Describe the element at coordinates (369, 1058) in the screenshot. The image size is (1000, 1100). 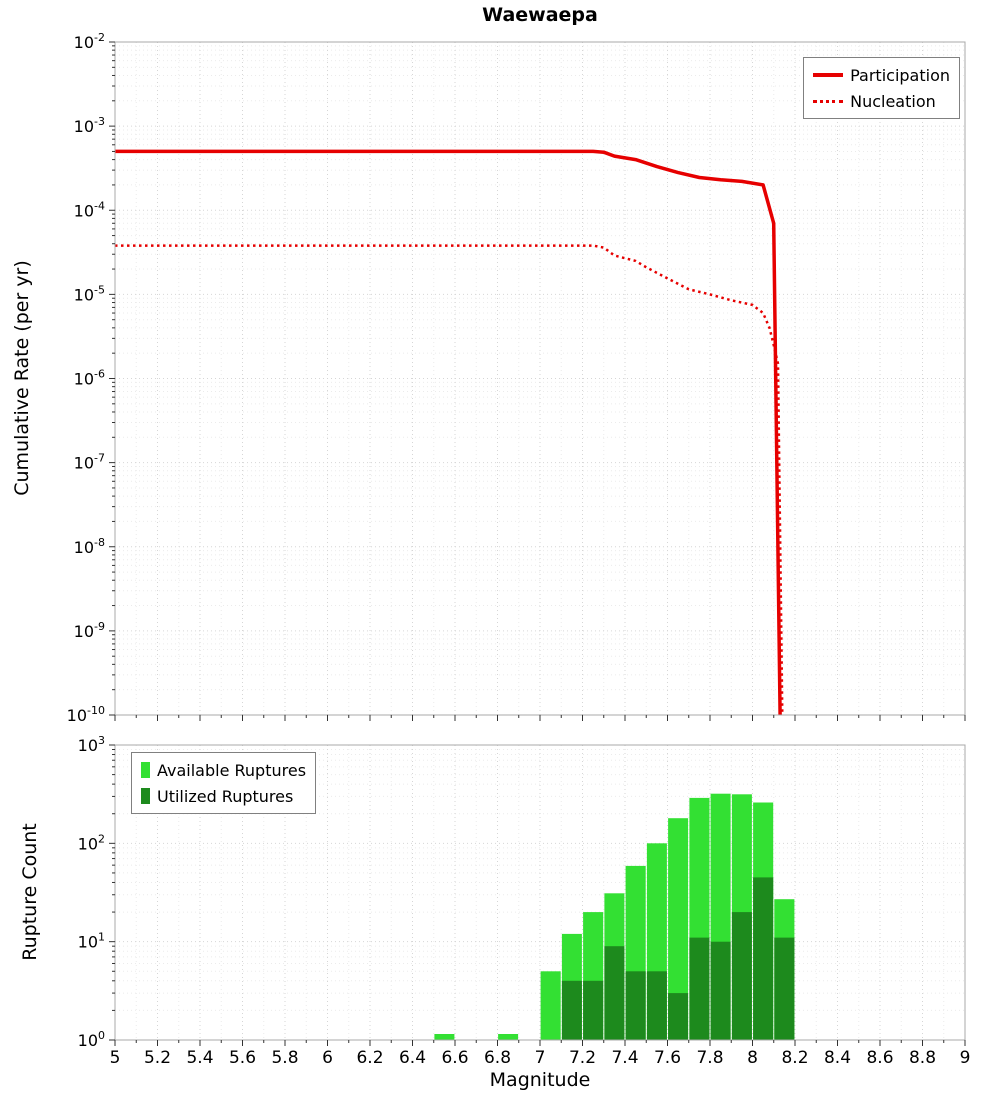
I see `x-tick-label: 6.2` at that location.